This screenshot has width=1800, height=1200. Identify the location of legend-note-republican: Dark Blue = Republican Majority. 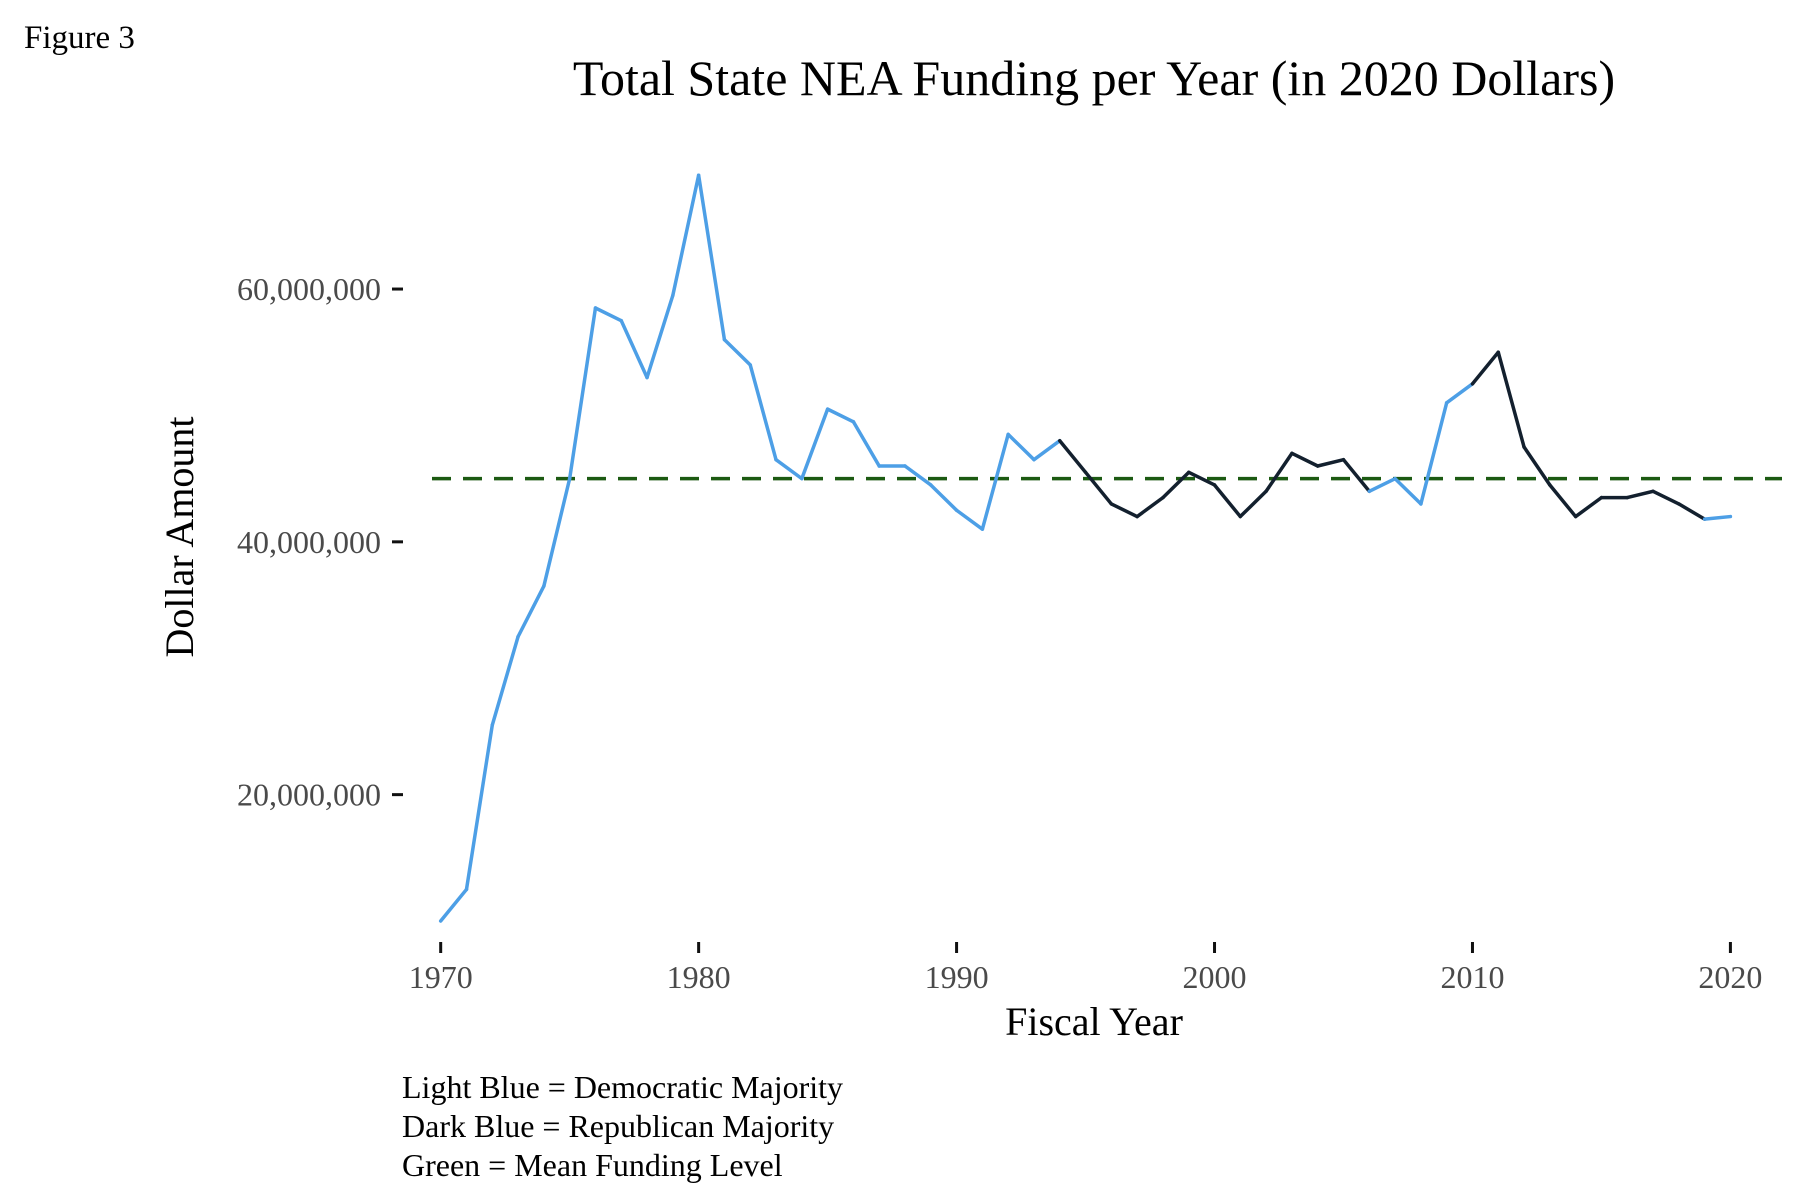
(618, 1126).